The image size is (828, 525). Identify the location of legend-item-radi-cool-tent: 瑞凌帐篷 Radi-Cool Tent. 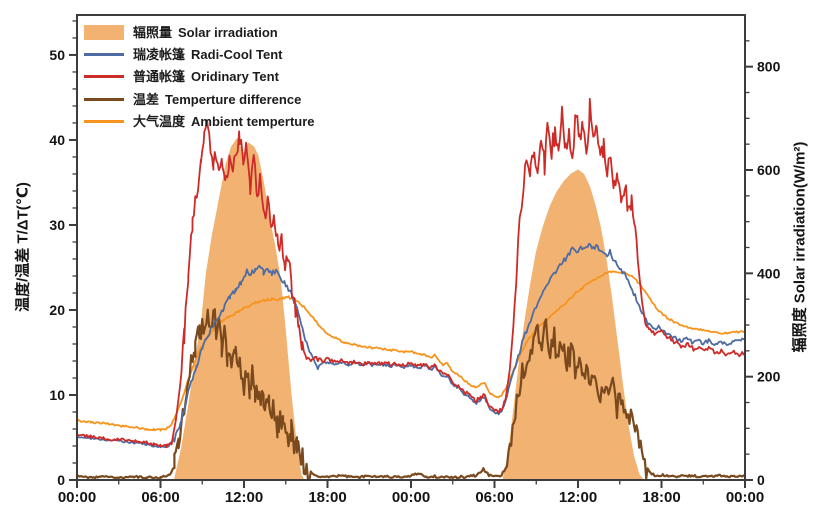
(199, 54).